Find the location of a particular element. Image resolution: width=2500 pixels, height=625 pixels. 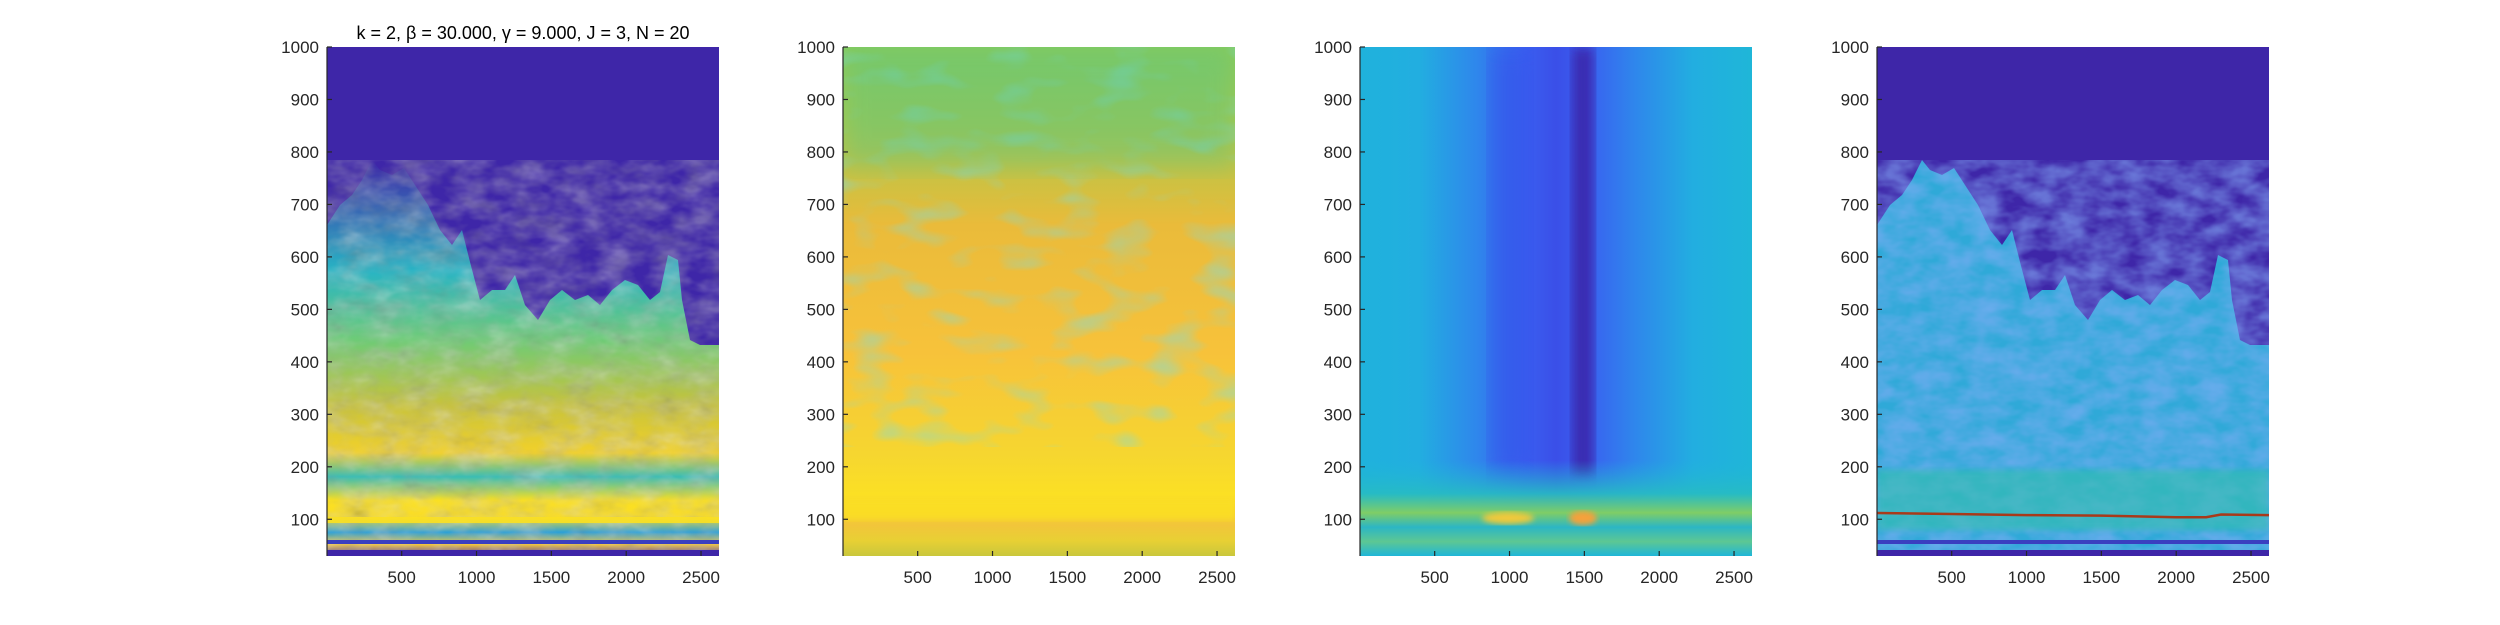

panel-1-x-tick-label: 1500 is located at coordinates (551, 577).